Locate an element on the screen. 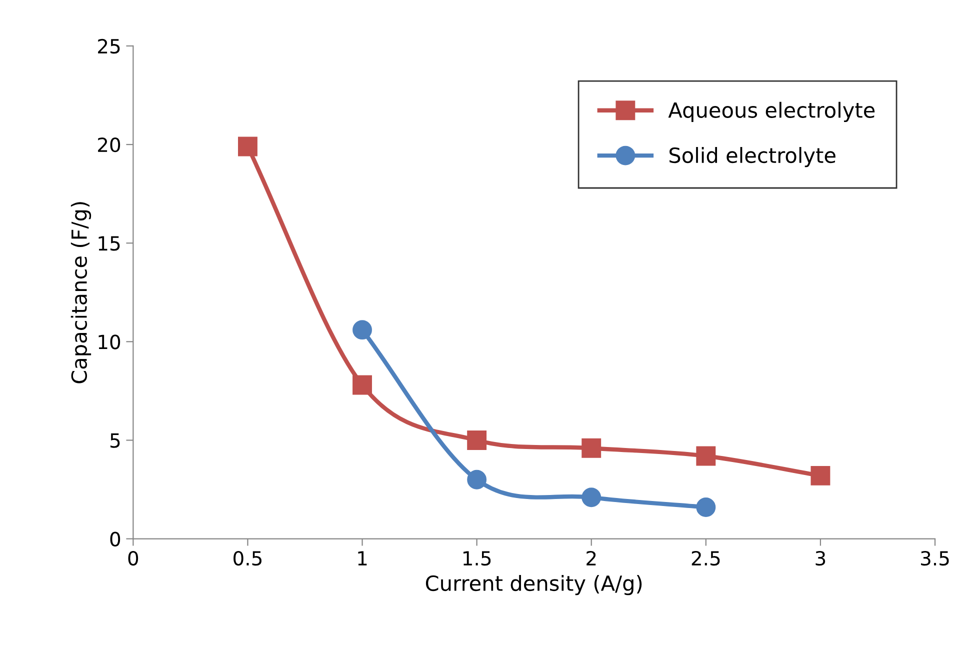 The width and height of the screenshot is (958, 666). x-tick-label: 0 is located at coordinates (133, 558).